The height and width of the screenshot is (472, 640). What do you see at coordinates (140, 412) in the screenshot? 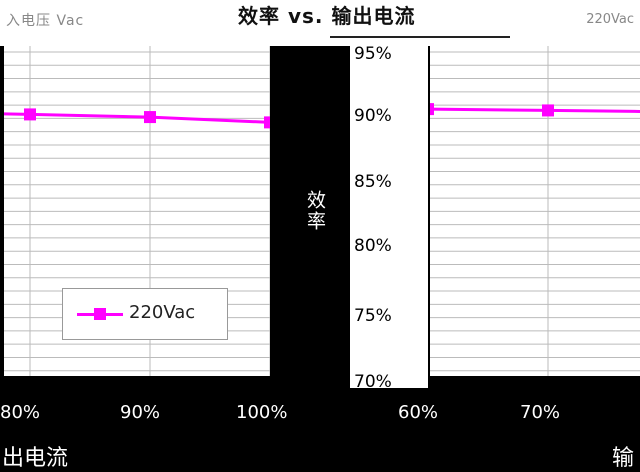
I see `x-tick-label: 90%` at bounding box center [140, 412].